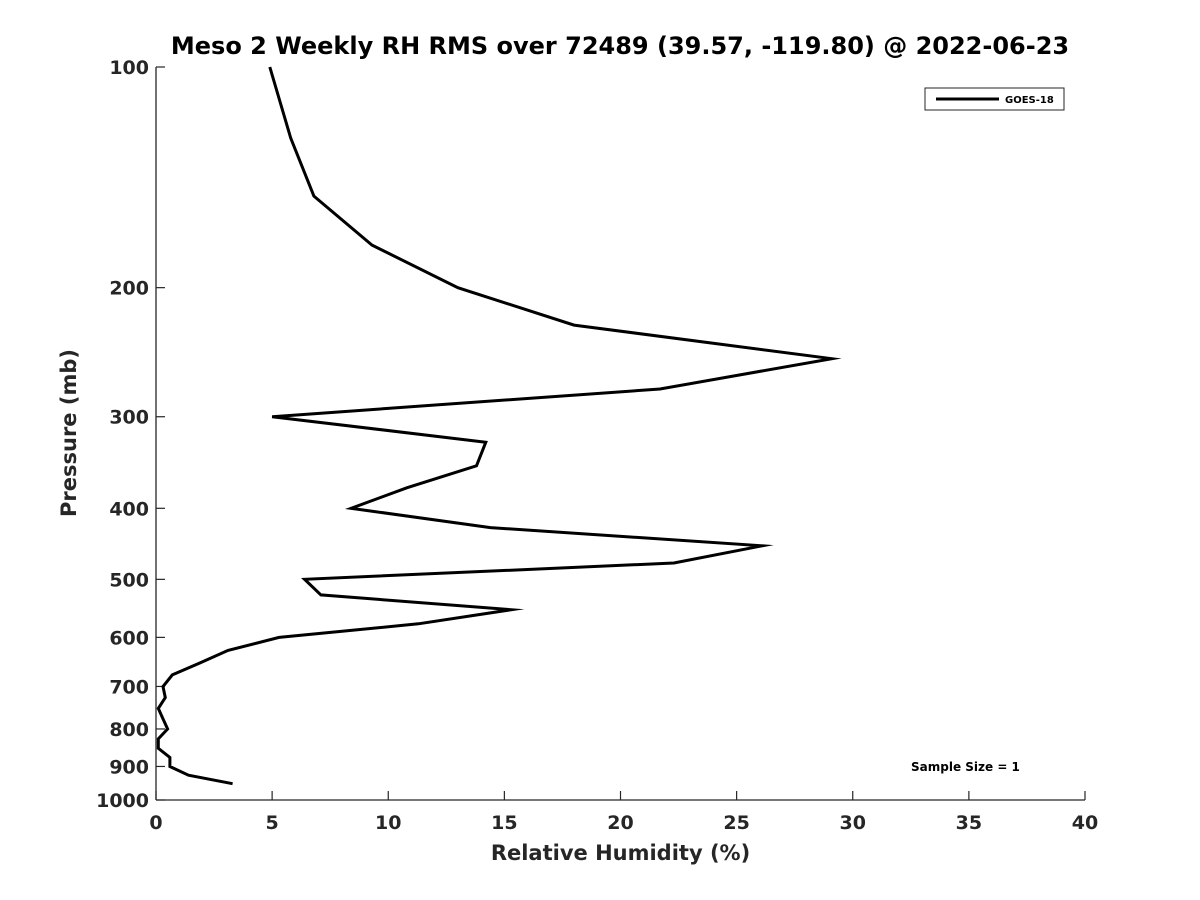  Describe the element at coordinates (155, 823) in the screenshot. I see `x-tick-label: 0` at that location.